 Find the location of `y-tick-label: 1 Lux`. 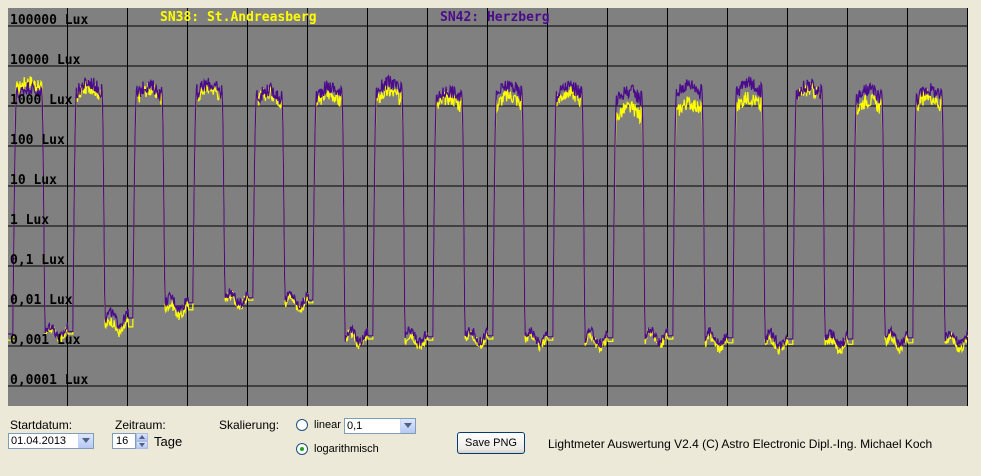

y-tick-label: 1 Lux is located at coordinates (29, 220).